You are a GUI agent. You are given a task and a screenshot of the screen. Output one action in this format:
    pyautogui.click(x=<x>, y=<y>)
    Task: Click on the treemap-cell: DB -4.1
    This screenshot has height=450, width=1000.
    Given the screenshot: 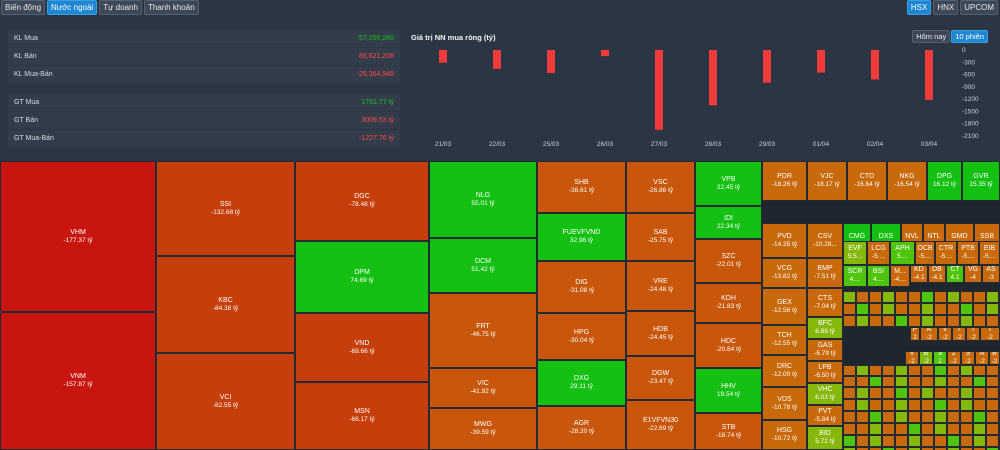 What is the action you would take?
    pyautogui.click(x=937, y=274)
    